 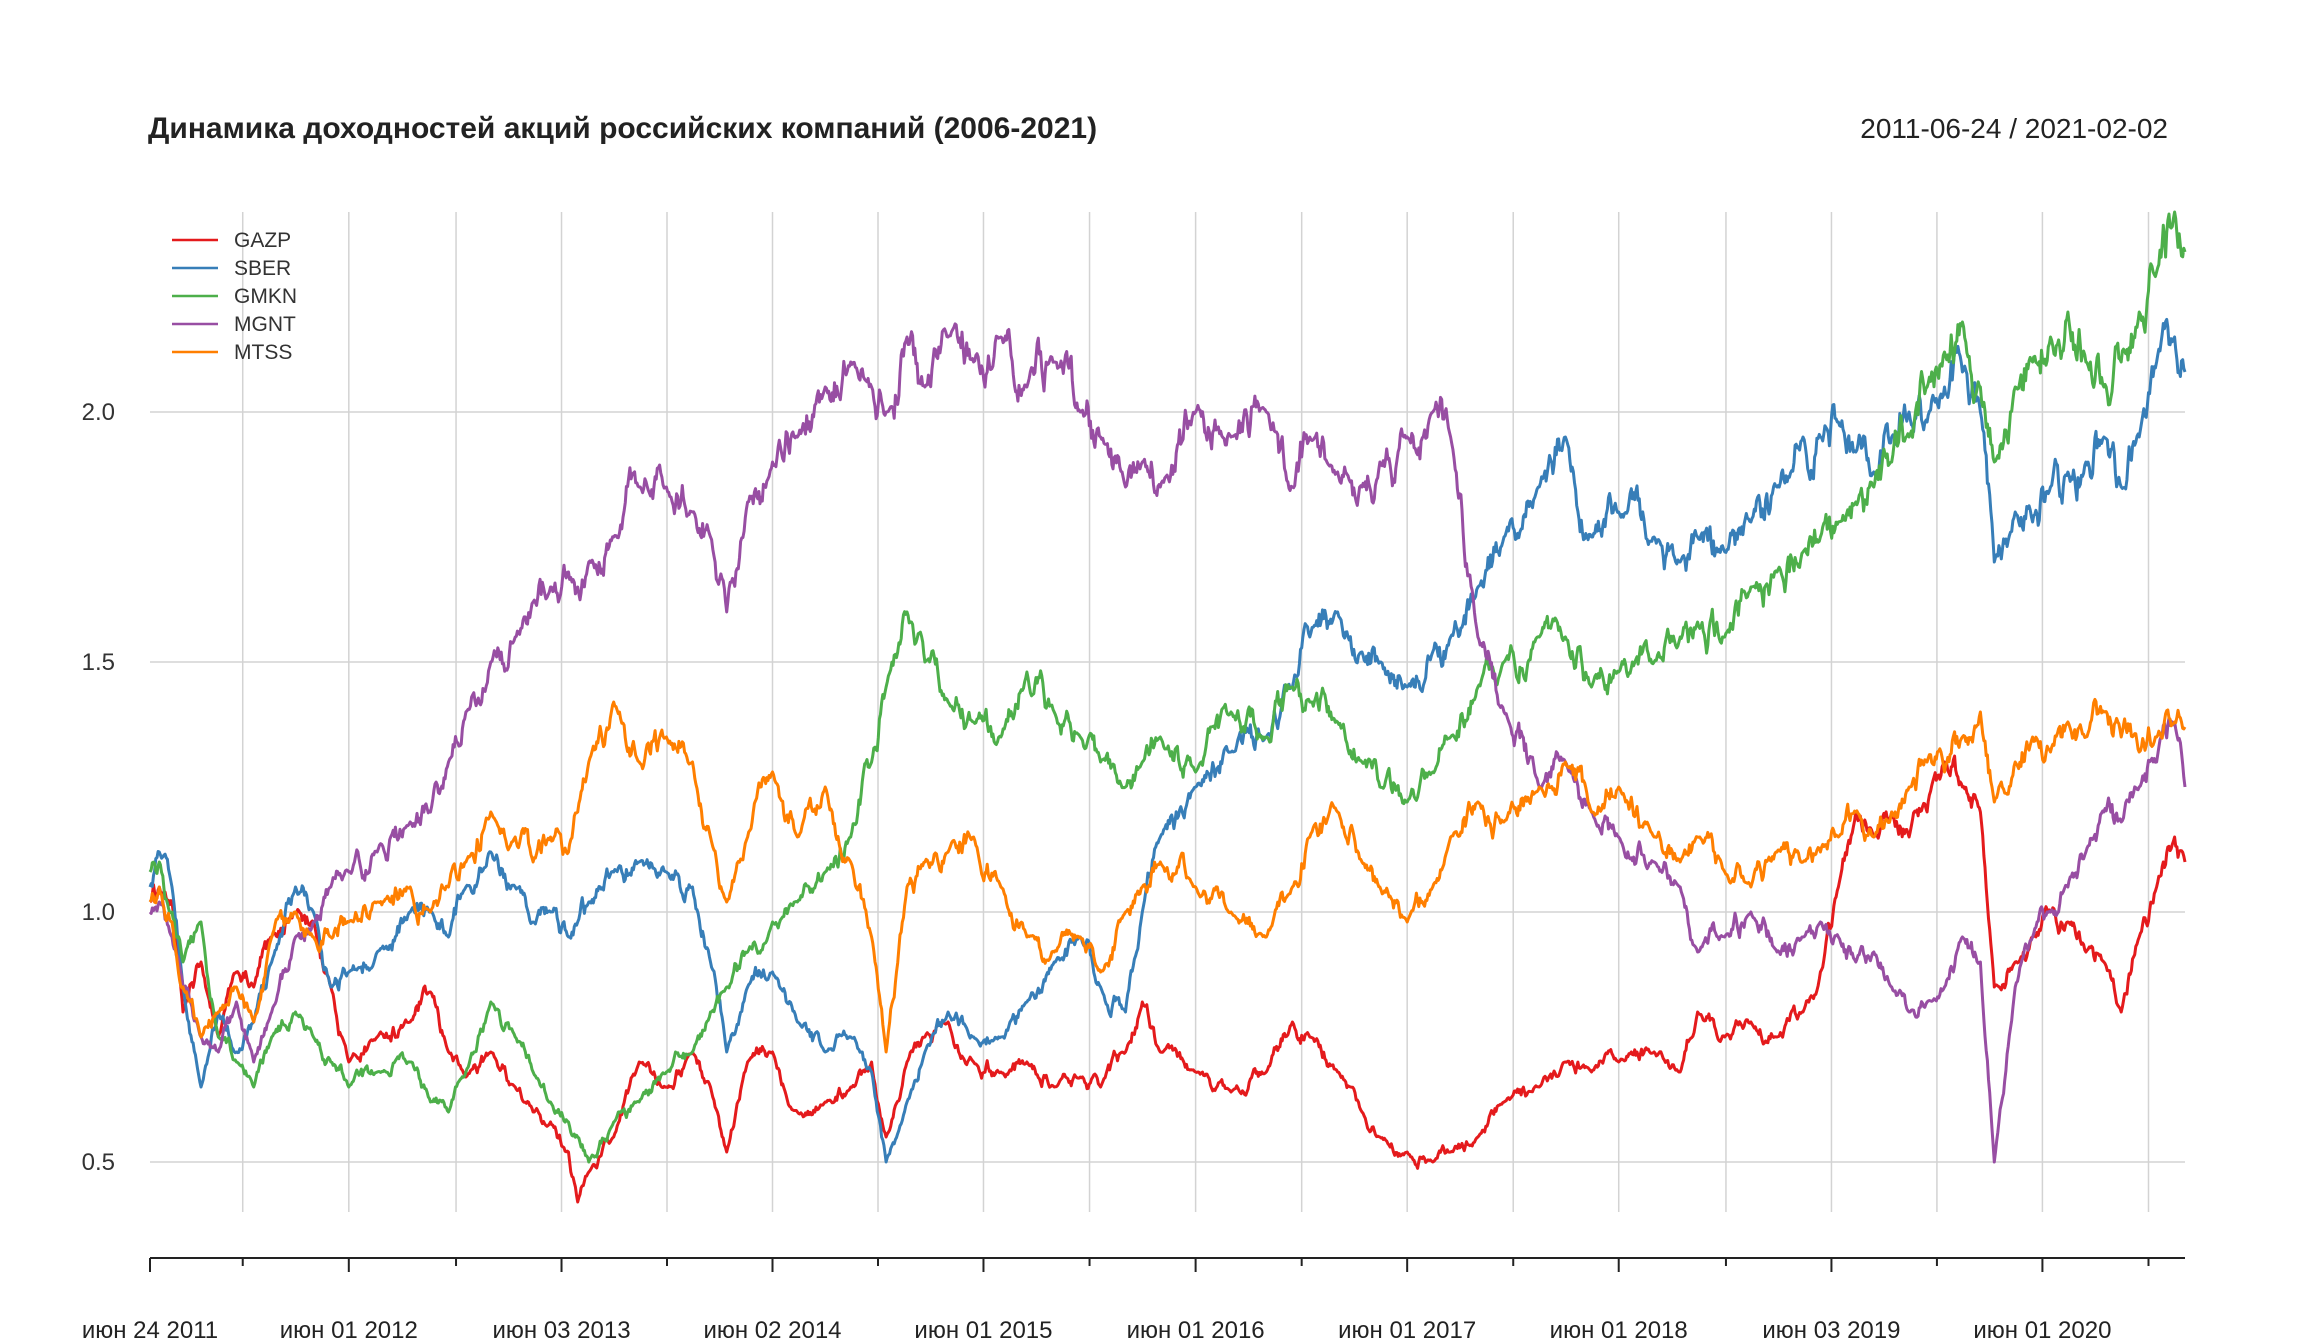 I want to click on x-tick-label: июн 02 2014, so click(x=772, y=1330).